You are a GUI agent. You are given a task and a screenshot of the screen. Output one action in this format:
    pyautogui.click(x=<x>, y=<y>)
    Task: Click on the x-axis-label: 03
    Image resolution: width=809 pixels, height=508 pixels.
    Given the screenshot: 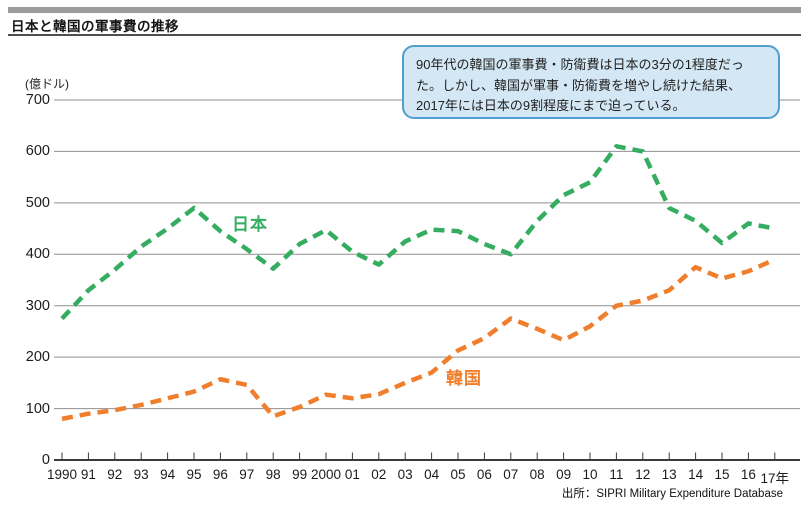 What is the action you would take?
    pyautogui.click(x=405, y=474)
    